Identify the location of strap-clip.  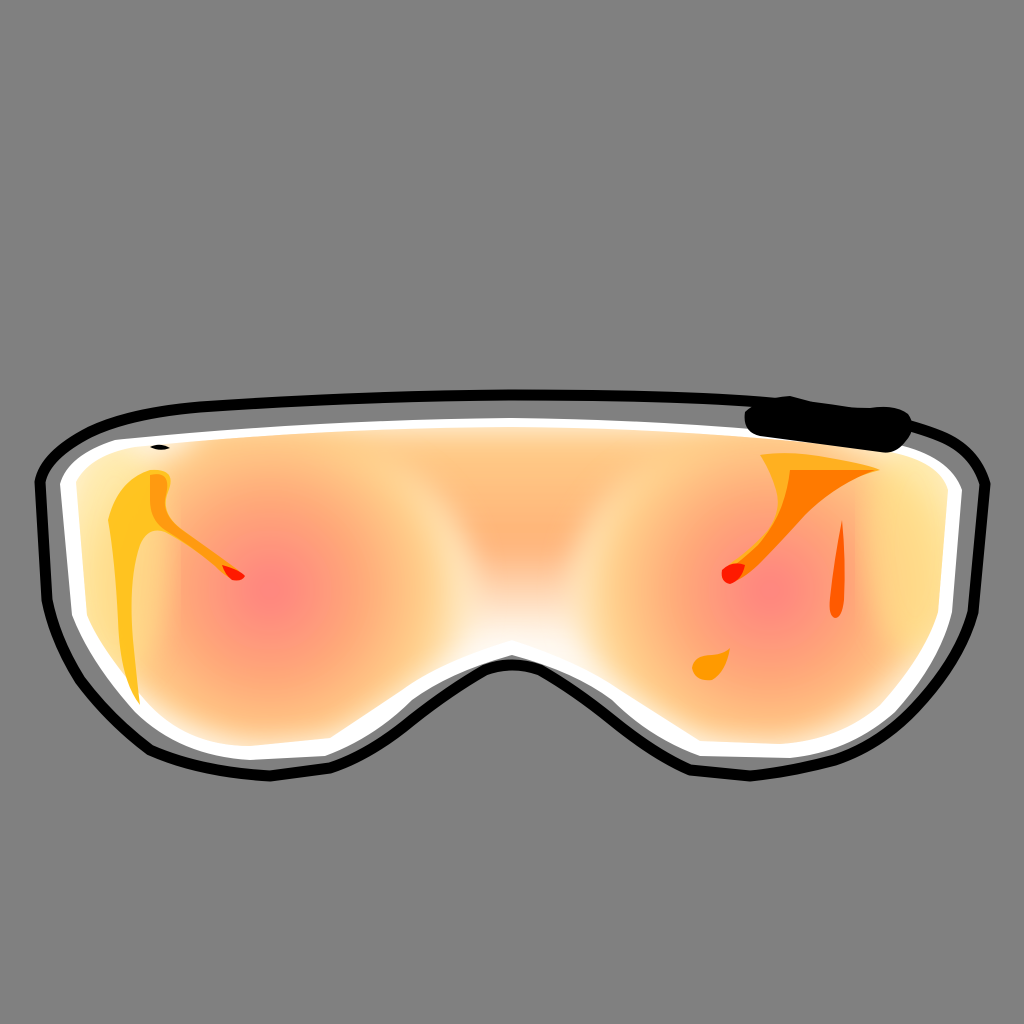
(828, 424).